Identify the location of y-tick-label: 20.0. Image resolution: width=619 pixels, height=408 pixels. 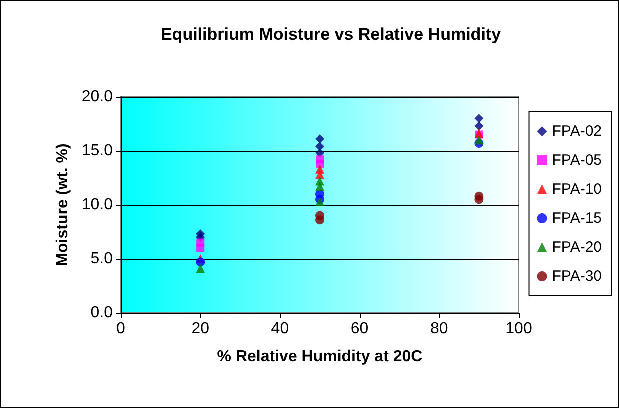
(98, 97).